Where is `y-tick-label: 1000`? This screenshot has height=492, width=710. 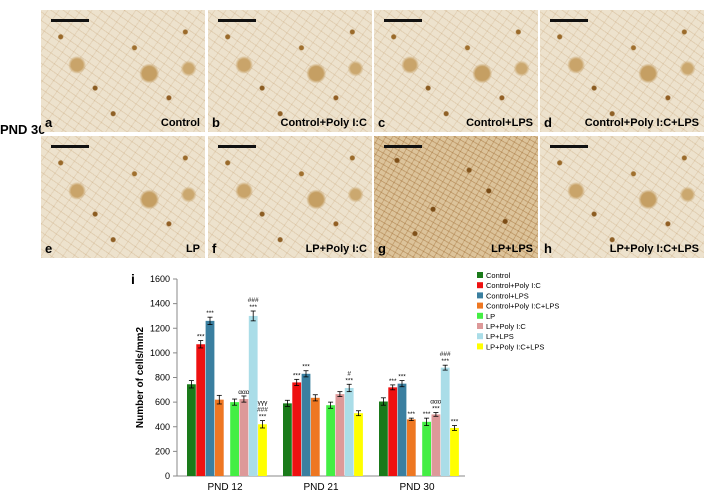 y-tick-label: 1000 is located at coordinates (160, 353).